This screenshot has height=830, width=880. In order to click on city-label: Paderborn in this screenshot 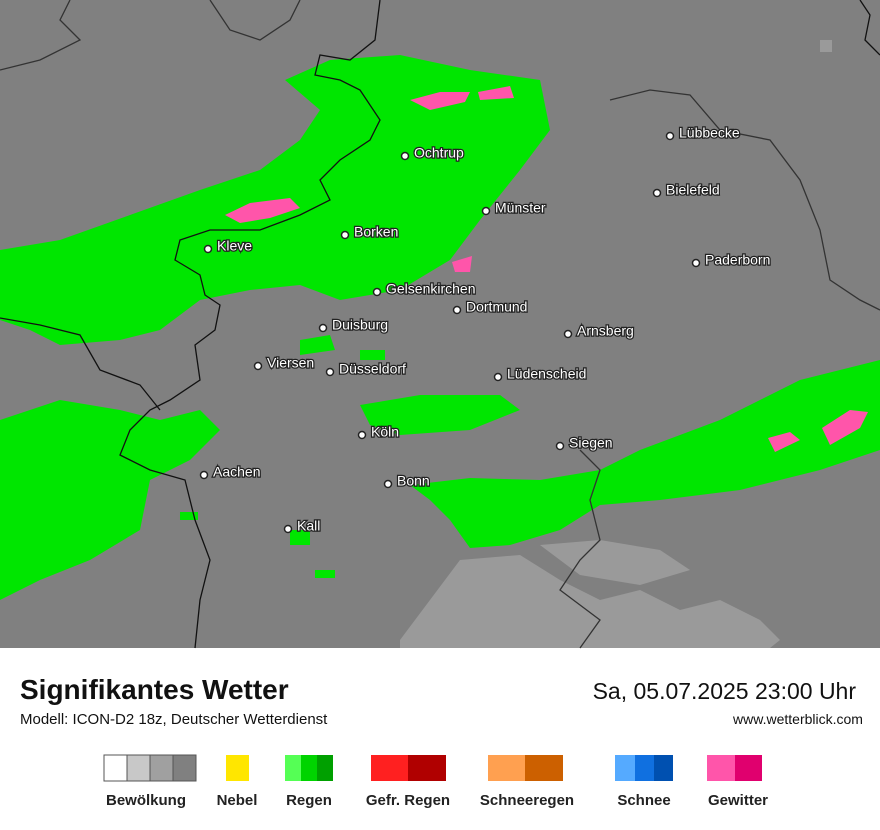, I will do `click(737, 260)`.